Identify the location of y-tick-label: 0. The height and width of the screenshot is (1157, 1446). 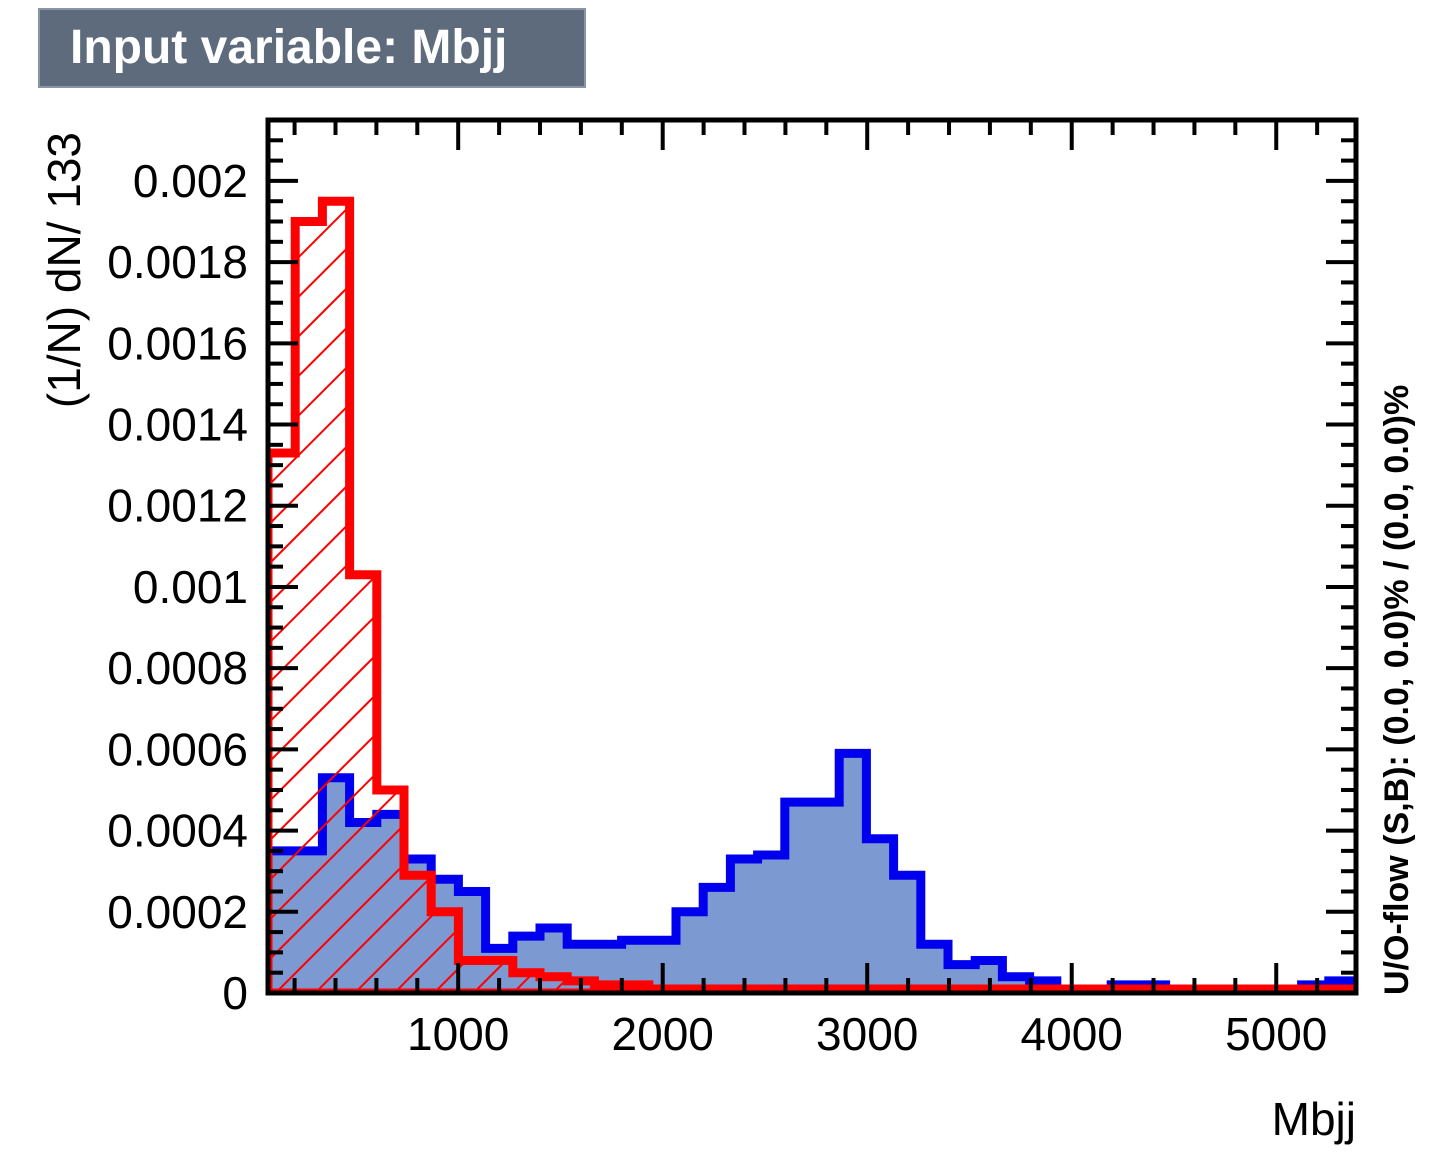
(235, 993).